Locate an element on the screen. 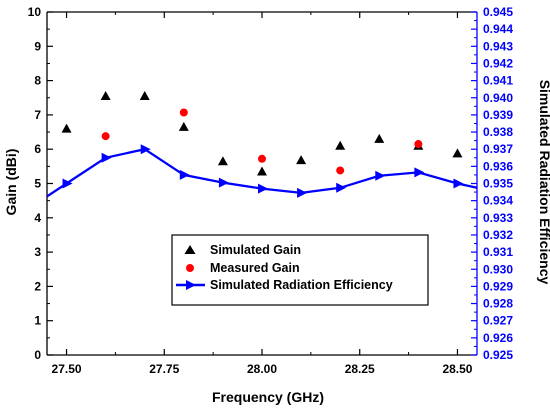 Image resolution: width=550 pixels, height=411 pixels. y-left-tick-label: 10 is located at coordinates (35, 12).